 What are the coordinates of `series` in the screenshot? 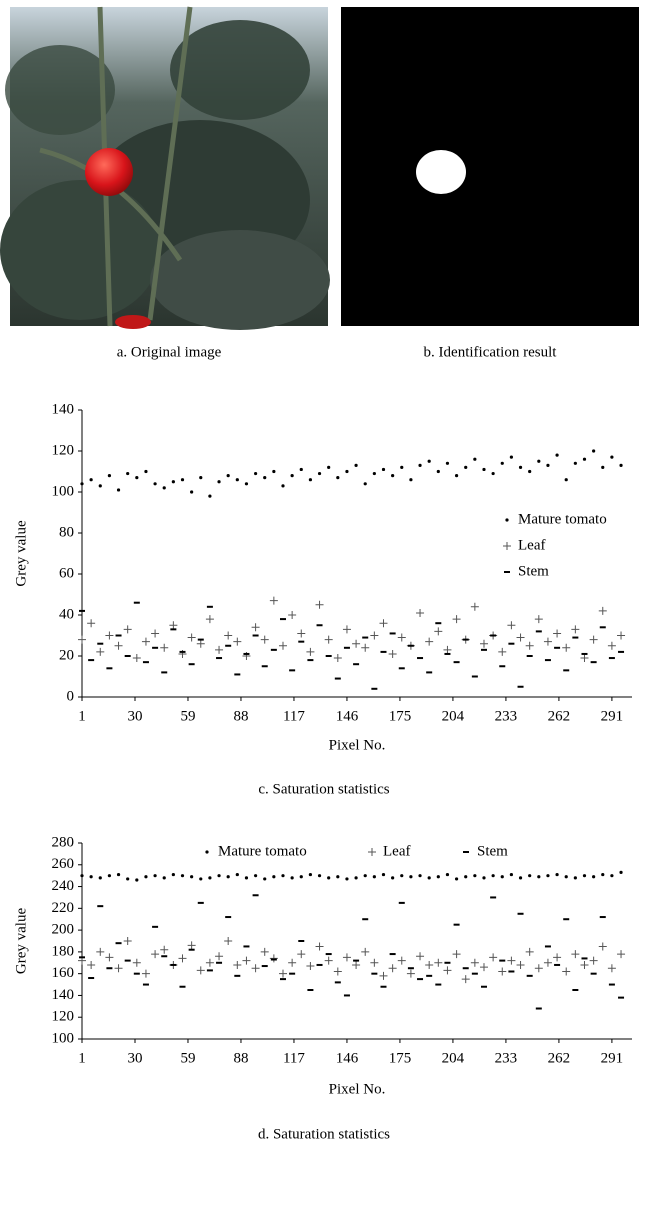 It's located at (352, 629).